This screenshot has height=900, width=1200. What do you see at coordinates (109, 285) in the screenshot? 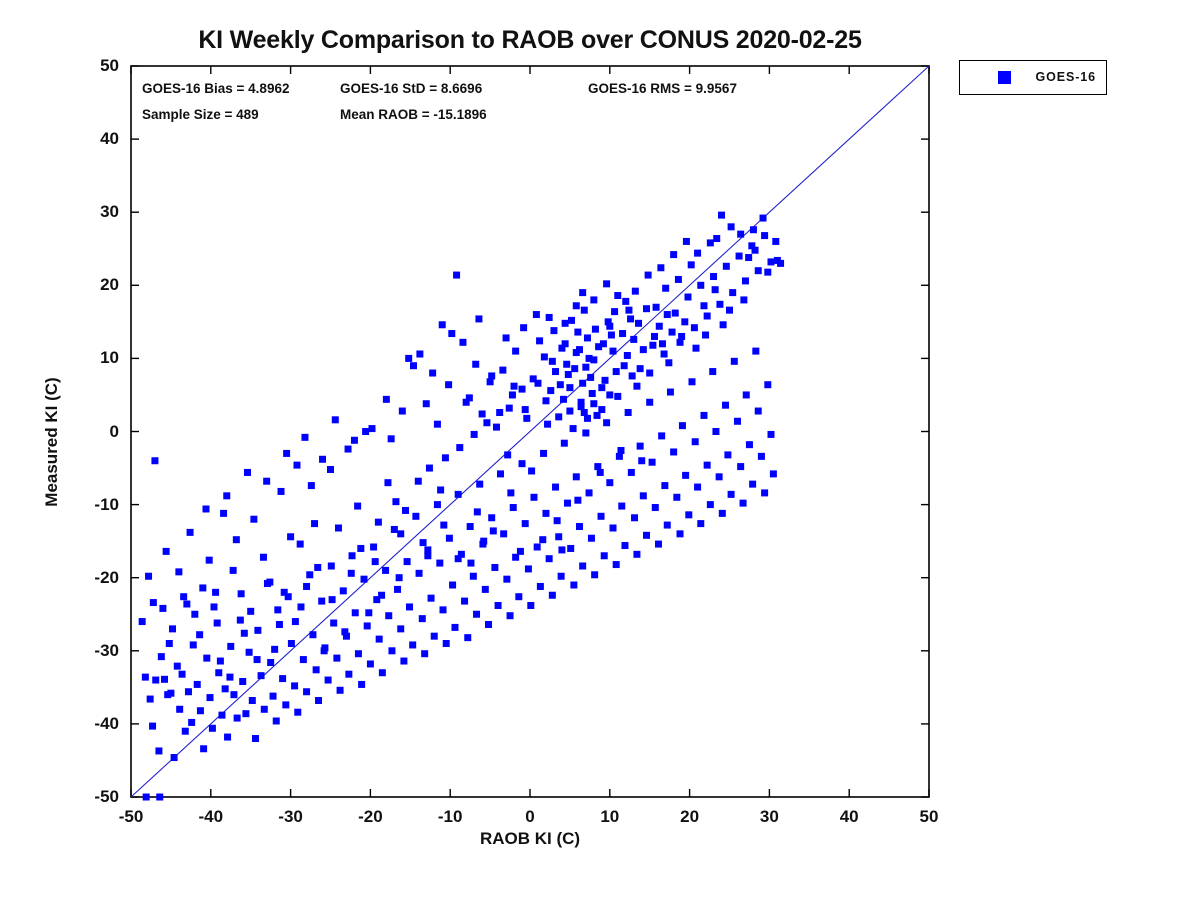
I see `y-tick-label: 20` at bounding box center [109, 285].